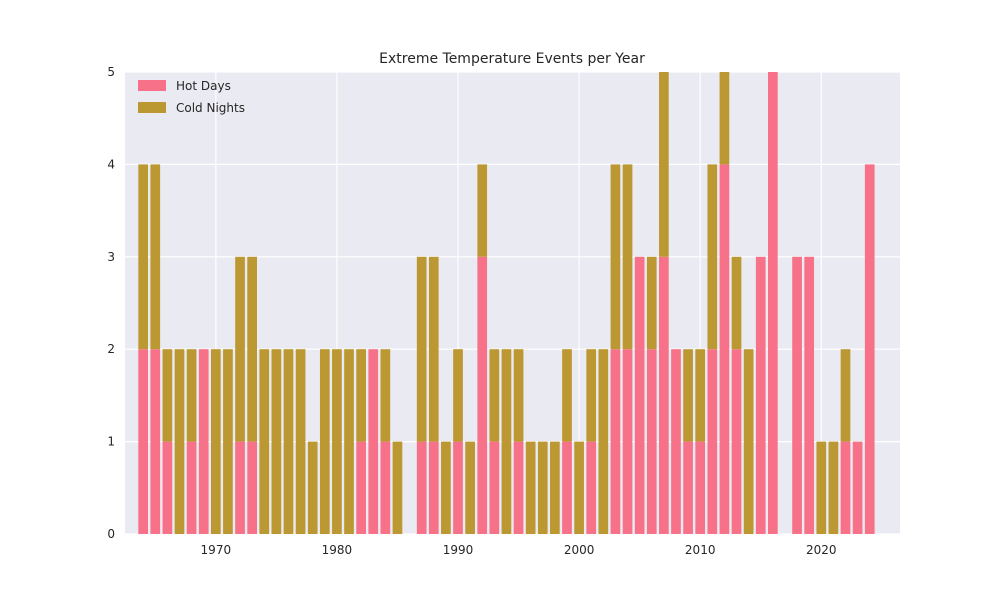  I want to click on y-tick-label: 5, so click(111, 72).